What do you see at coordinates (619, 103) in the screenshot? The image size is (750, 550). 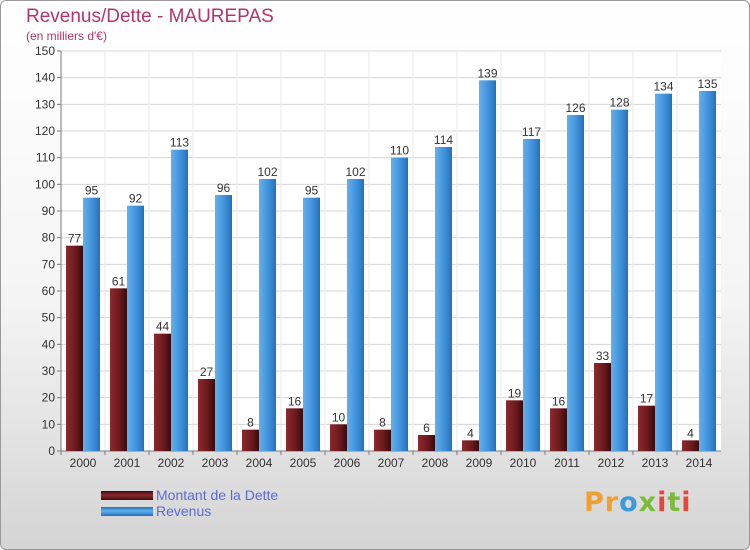 I see `data-label-revenus: 128` at bounding box center [619, 103].